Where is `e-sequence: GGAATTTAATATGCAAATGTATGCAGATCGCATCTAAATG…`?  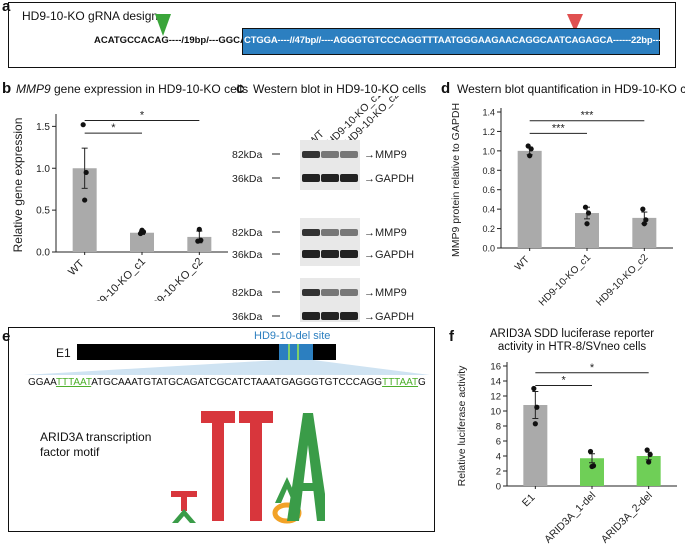 e-sequence: GGAATTTAATATGCAAATGTATGCAGATCGCATCTAAATG… is located at coordinates (227, 382).